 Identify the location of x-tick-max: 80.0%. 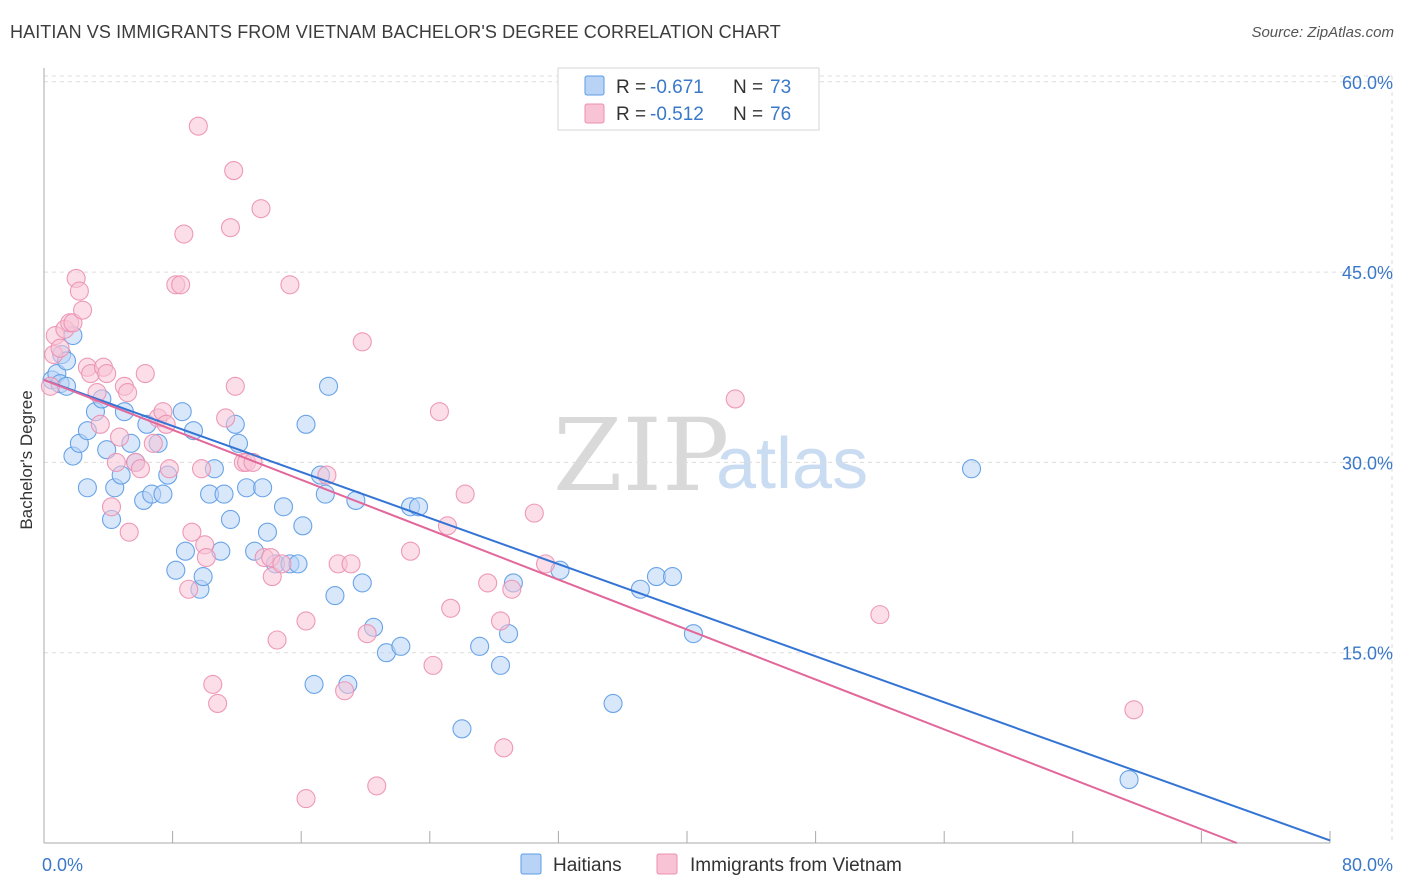
(1367, 865).